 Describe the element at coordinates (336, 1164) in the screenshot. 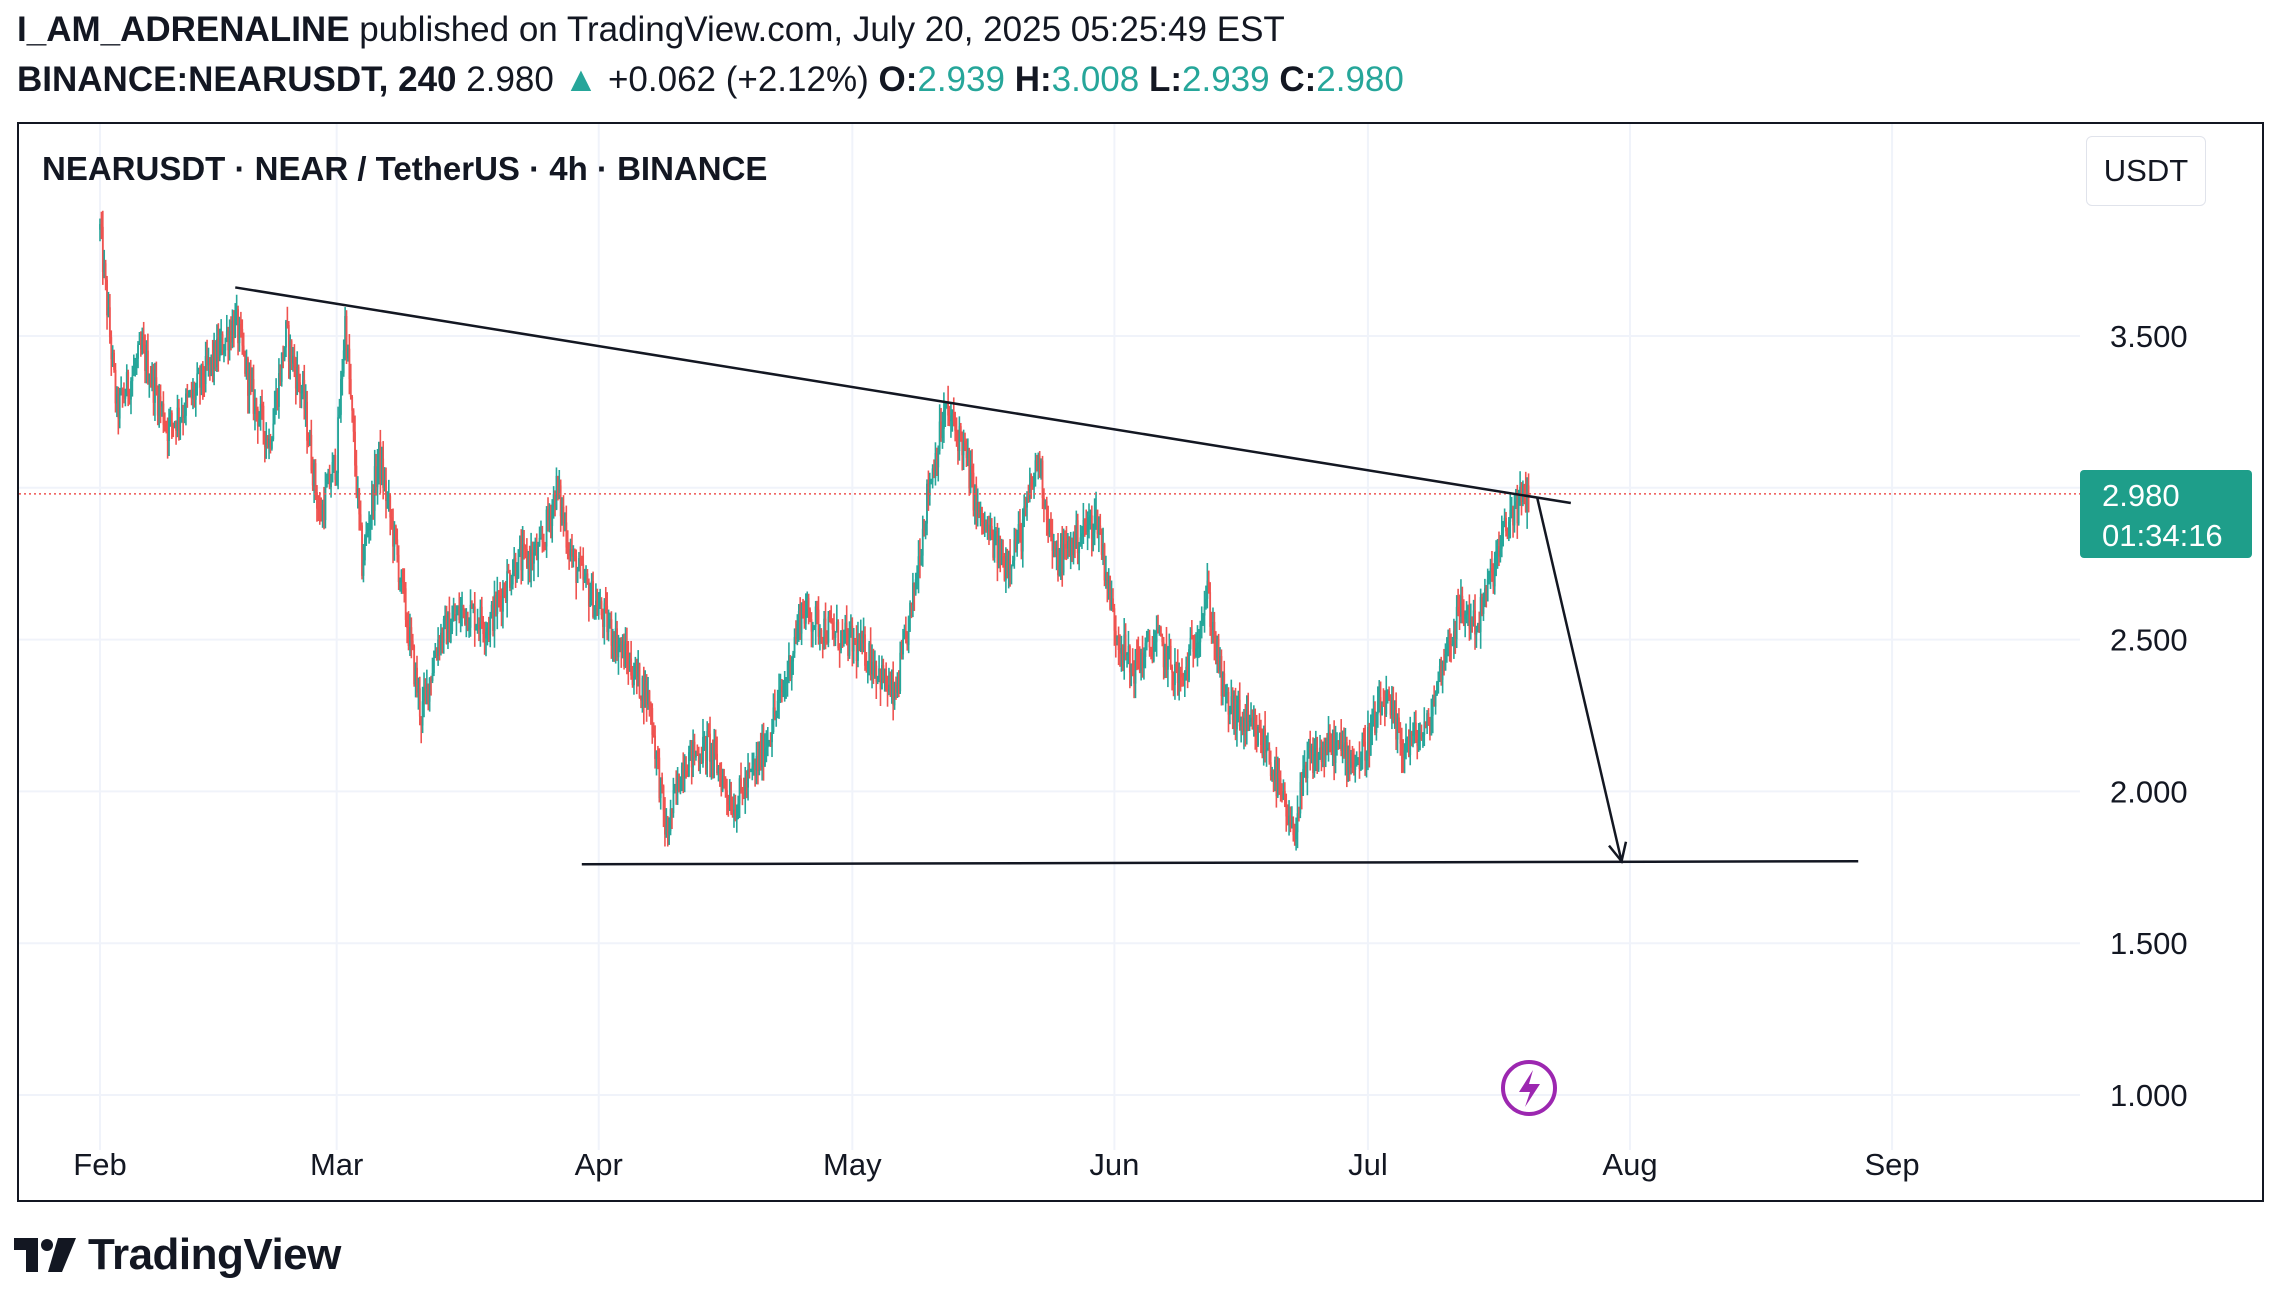

I see `x-tick-label: Mar` at that location.